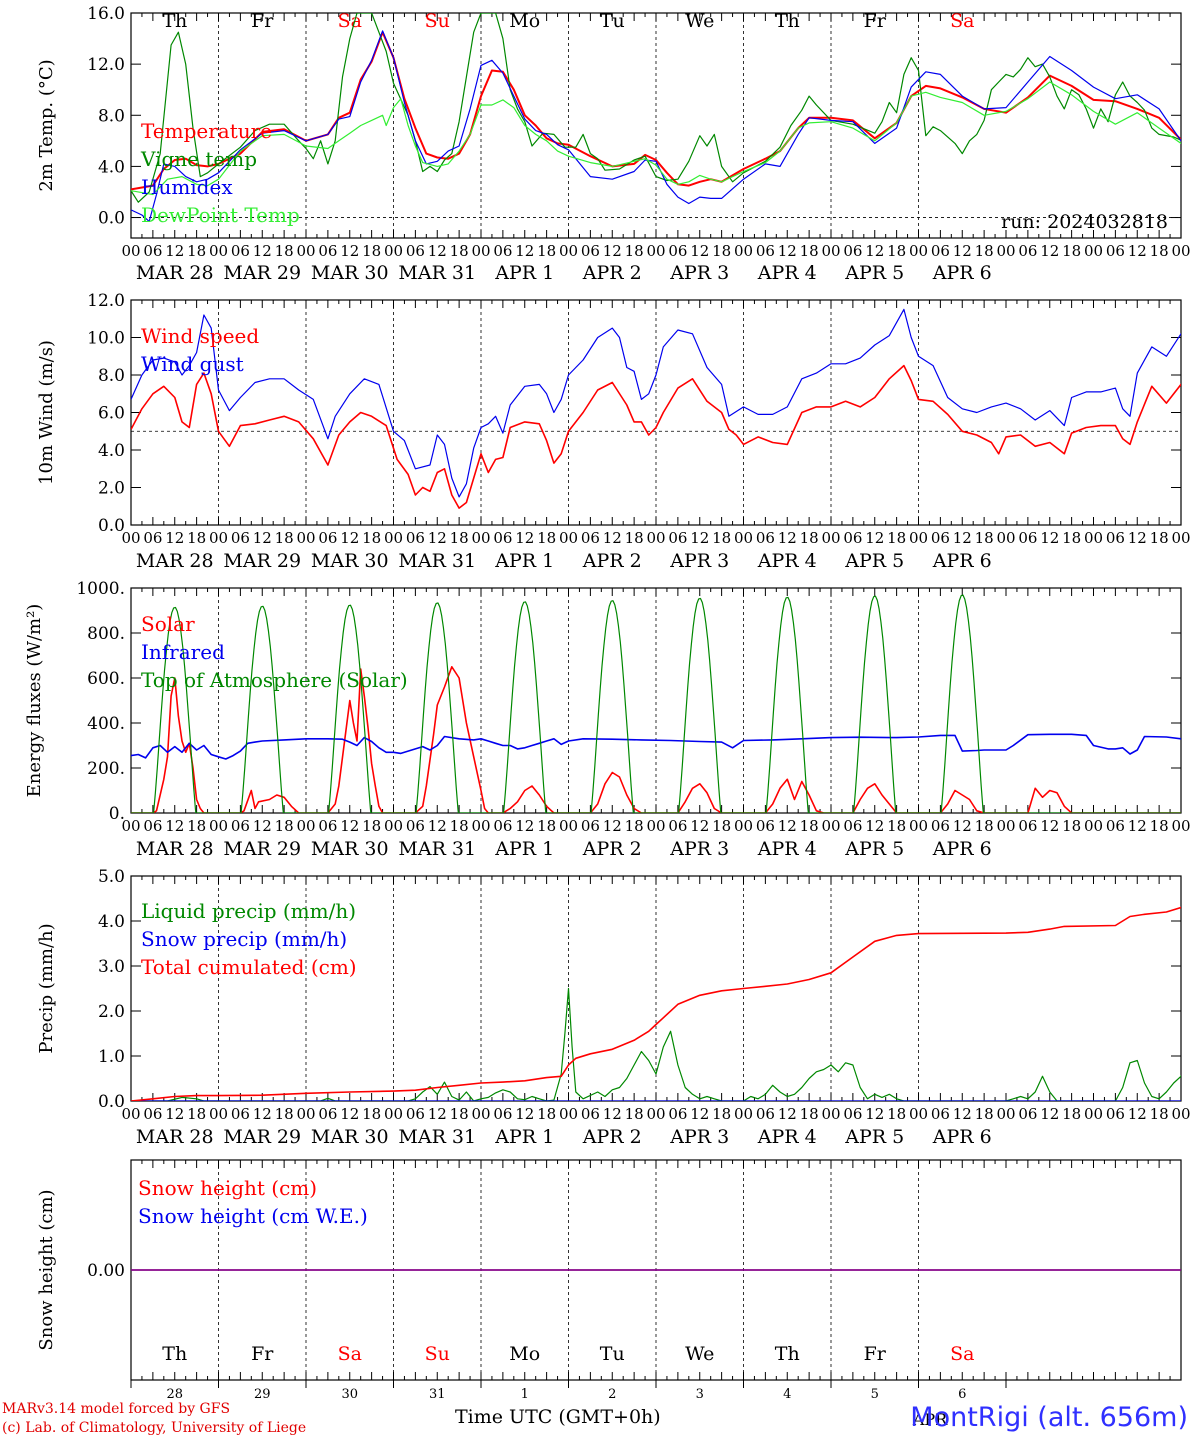  What do you see at coordinates (106, 339) in the screenshot?
I see `y-tick-label: 10.0` at bounding box center [106, 339].